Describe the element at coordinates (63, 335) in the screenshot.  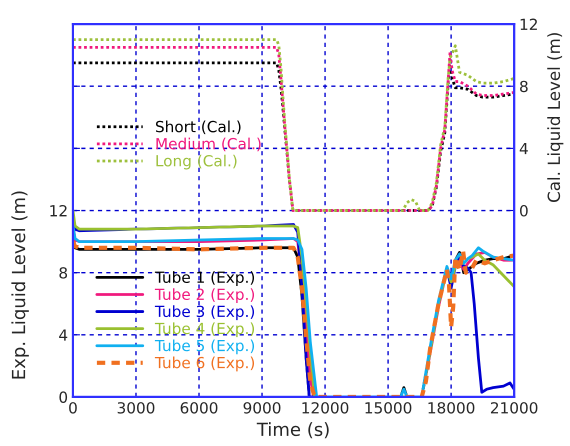
I see `y-tick-label: 4` at that location.